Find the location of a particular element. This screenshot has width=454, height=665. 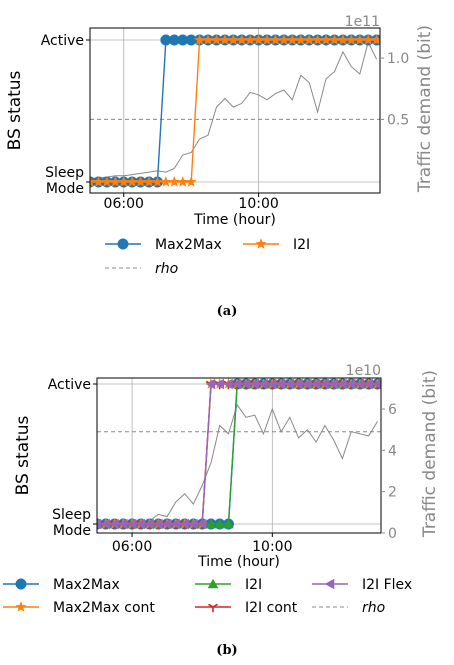

y-right-tick-label: 0 is located at coordinates (392, 534).